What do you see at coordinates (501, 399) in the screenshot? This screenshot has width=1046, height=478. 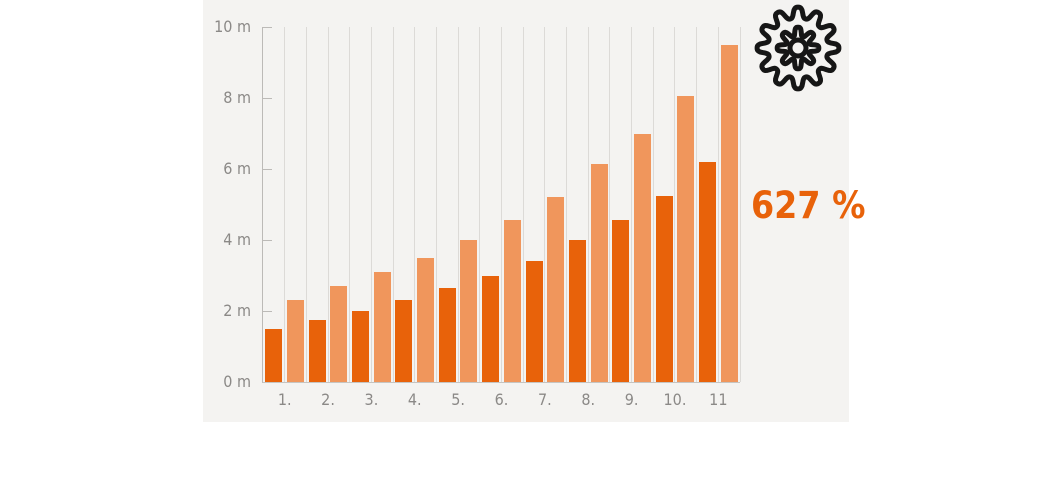 I see `x-axis-category-label: 6.` at bounding box center [501, 399].